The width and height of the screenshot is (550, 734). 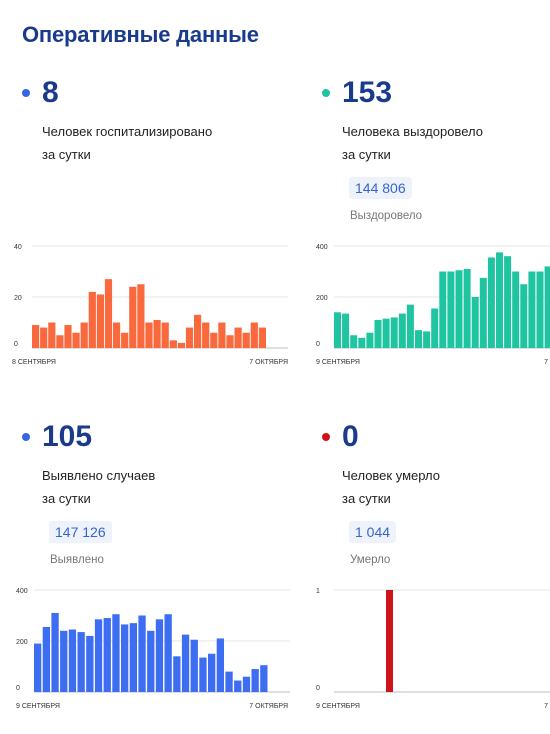 I want to click on recovered-total-label: Выздоровело, so click(x=386, y=216).